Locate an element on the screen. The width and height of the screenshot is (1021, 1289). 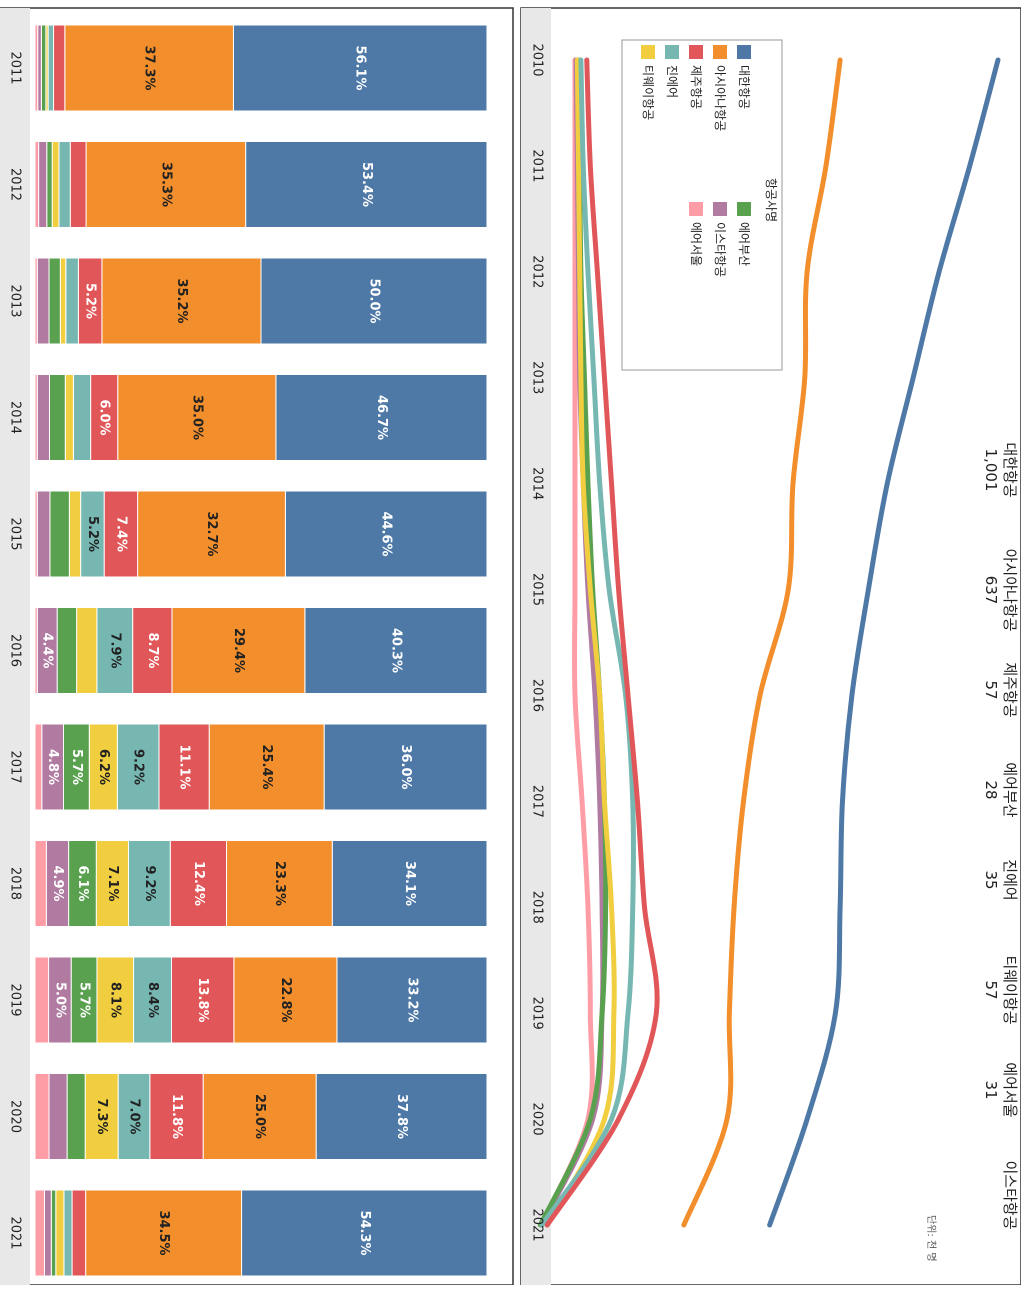
unit-note: 단위: 천 명 is located at coordinates (931, 1238).